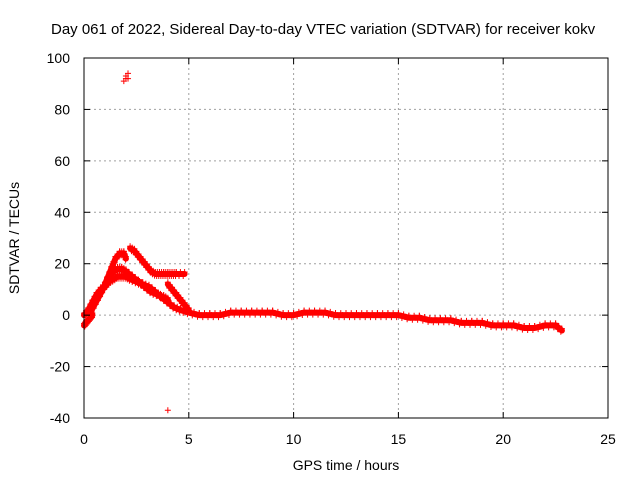  Describe the element at coordinates (608, 439) in the screenshot. I see `x-tick-label: 25` at that location.